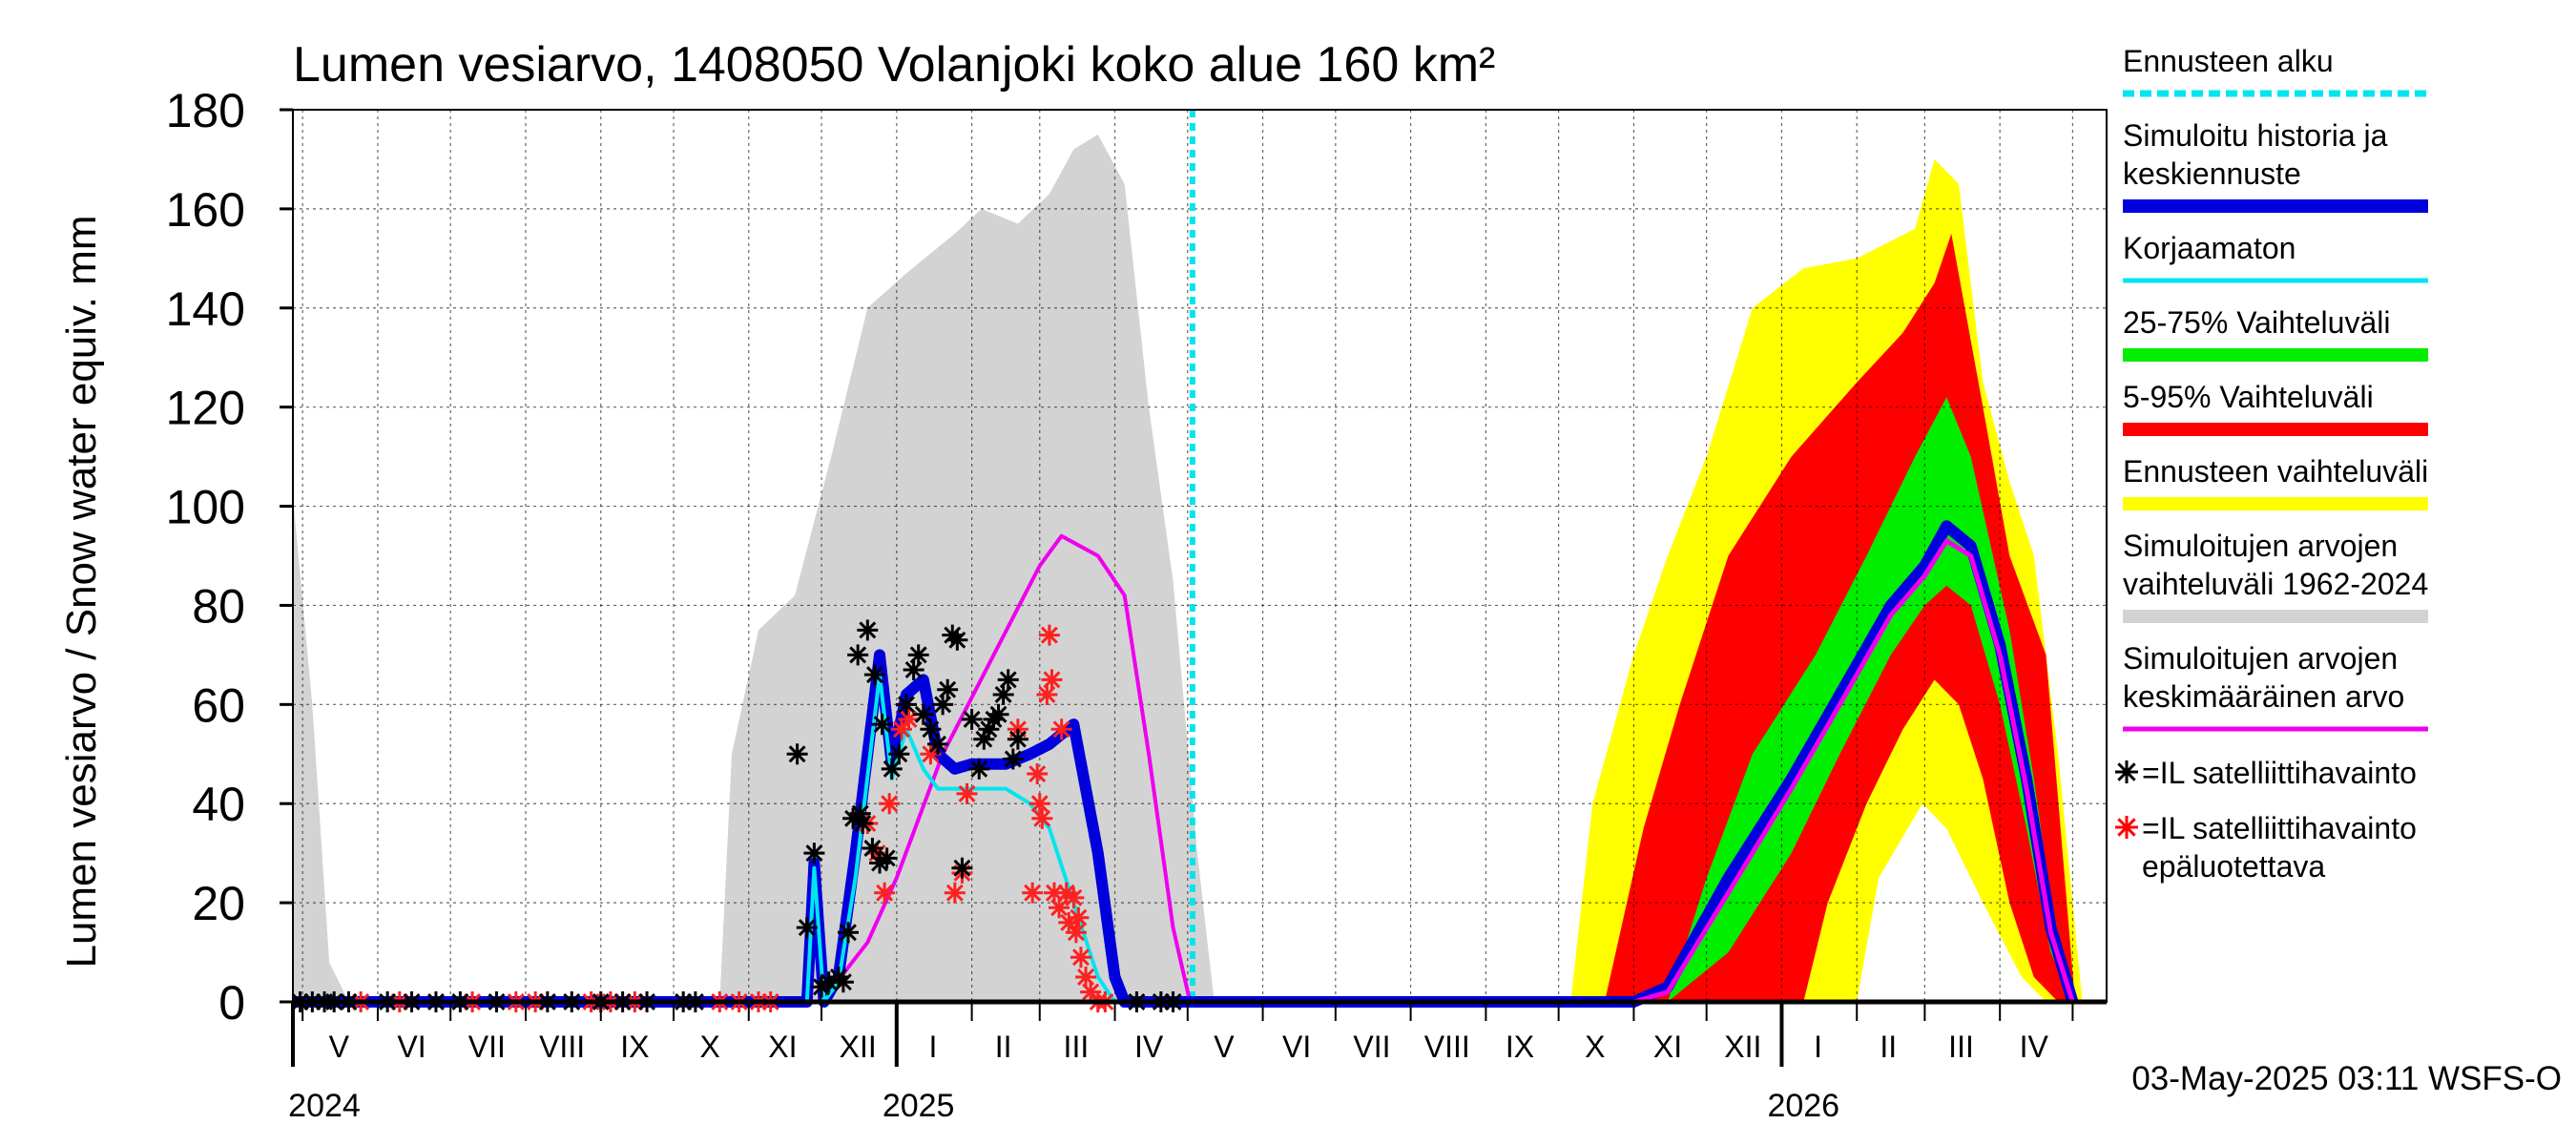 This screenshot has width=2576, height=1145. I want to click on y-tick-label: 100, so click(205, 508).